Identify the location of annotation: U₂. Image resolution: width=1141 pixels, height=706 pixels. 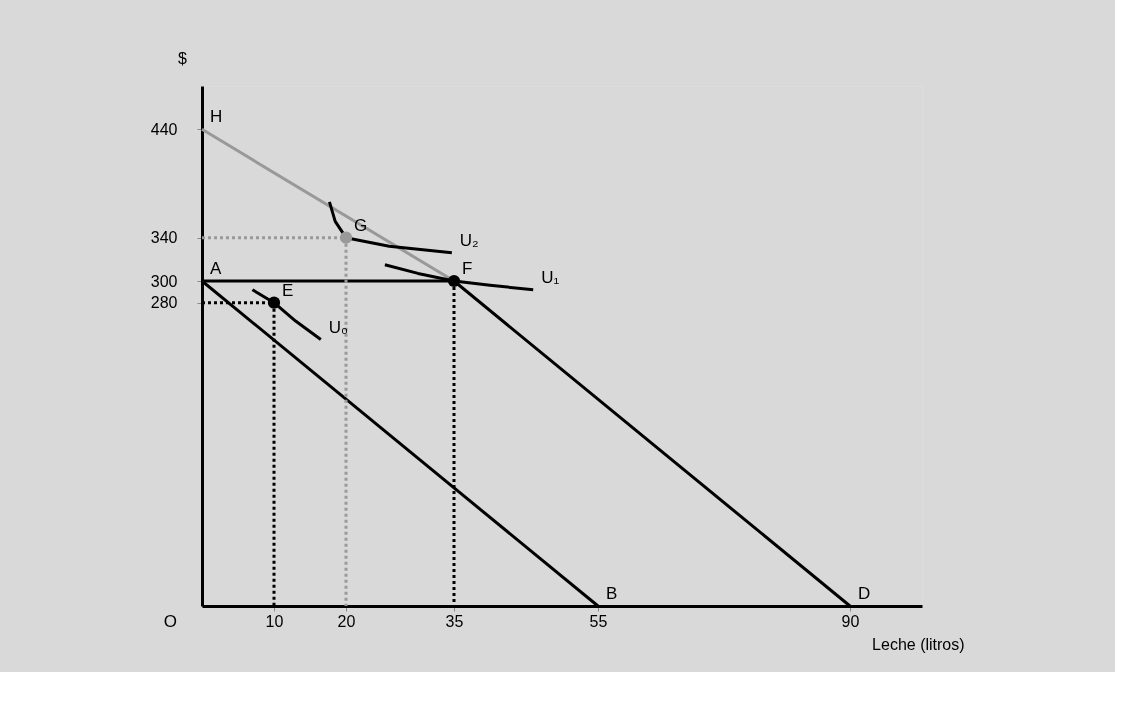
(469, 240).